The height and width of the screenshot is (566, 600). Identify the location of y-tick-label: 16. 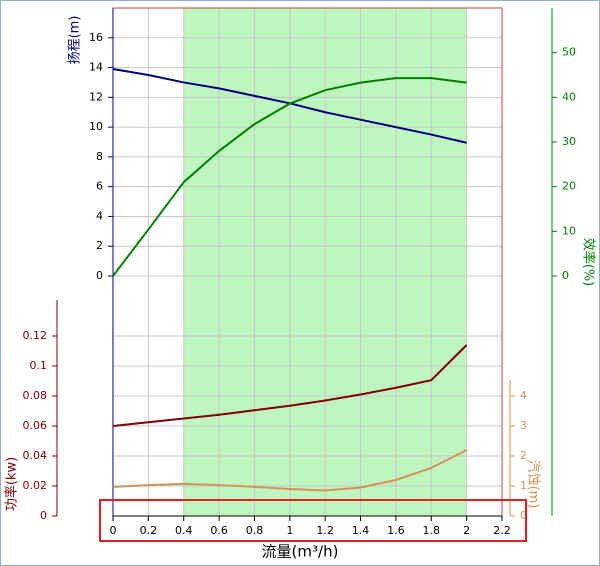
(96, 37).